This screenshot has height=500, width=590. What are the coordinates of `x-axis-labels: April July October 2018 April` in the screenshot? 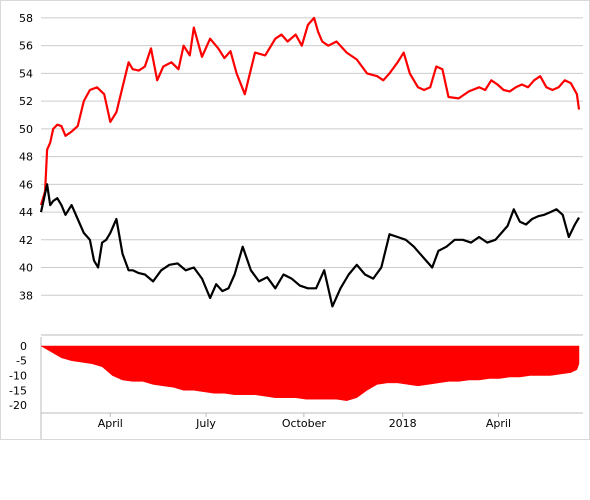 It's located at (304, 421).